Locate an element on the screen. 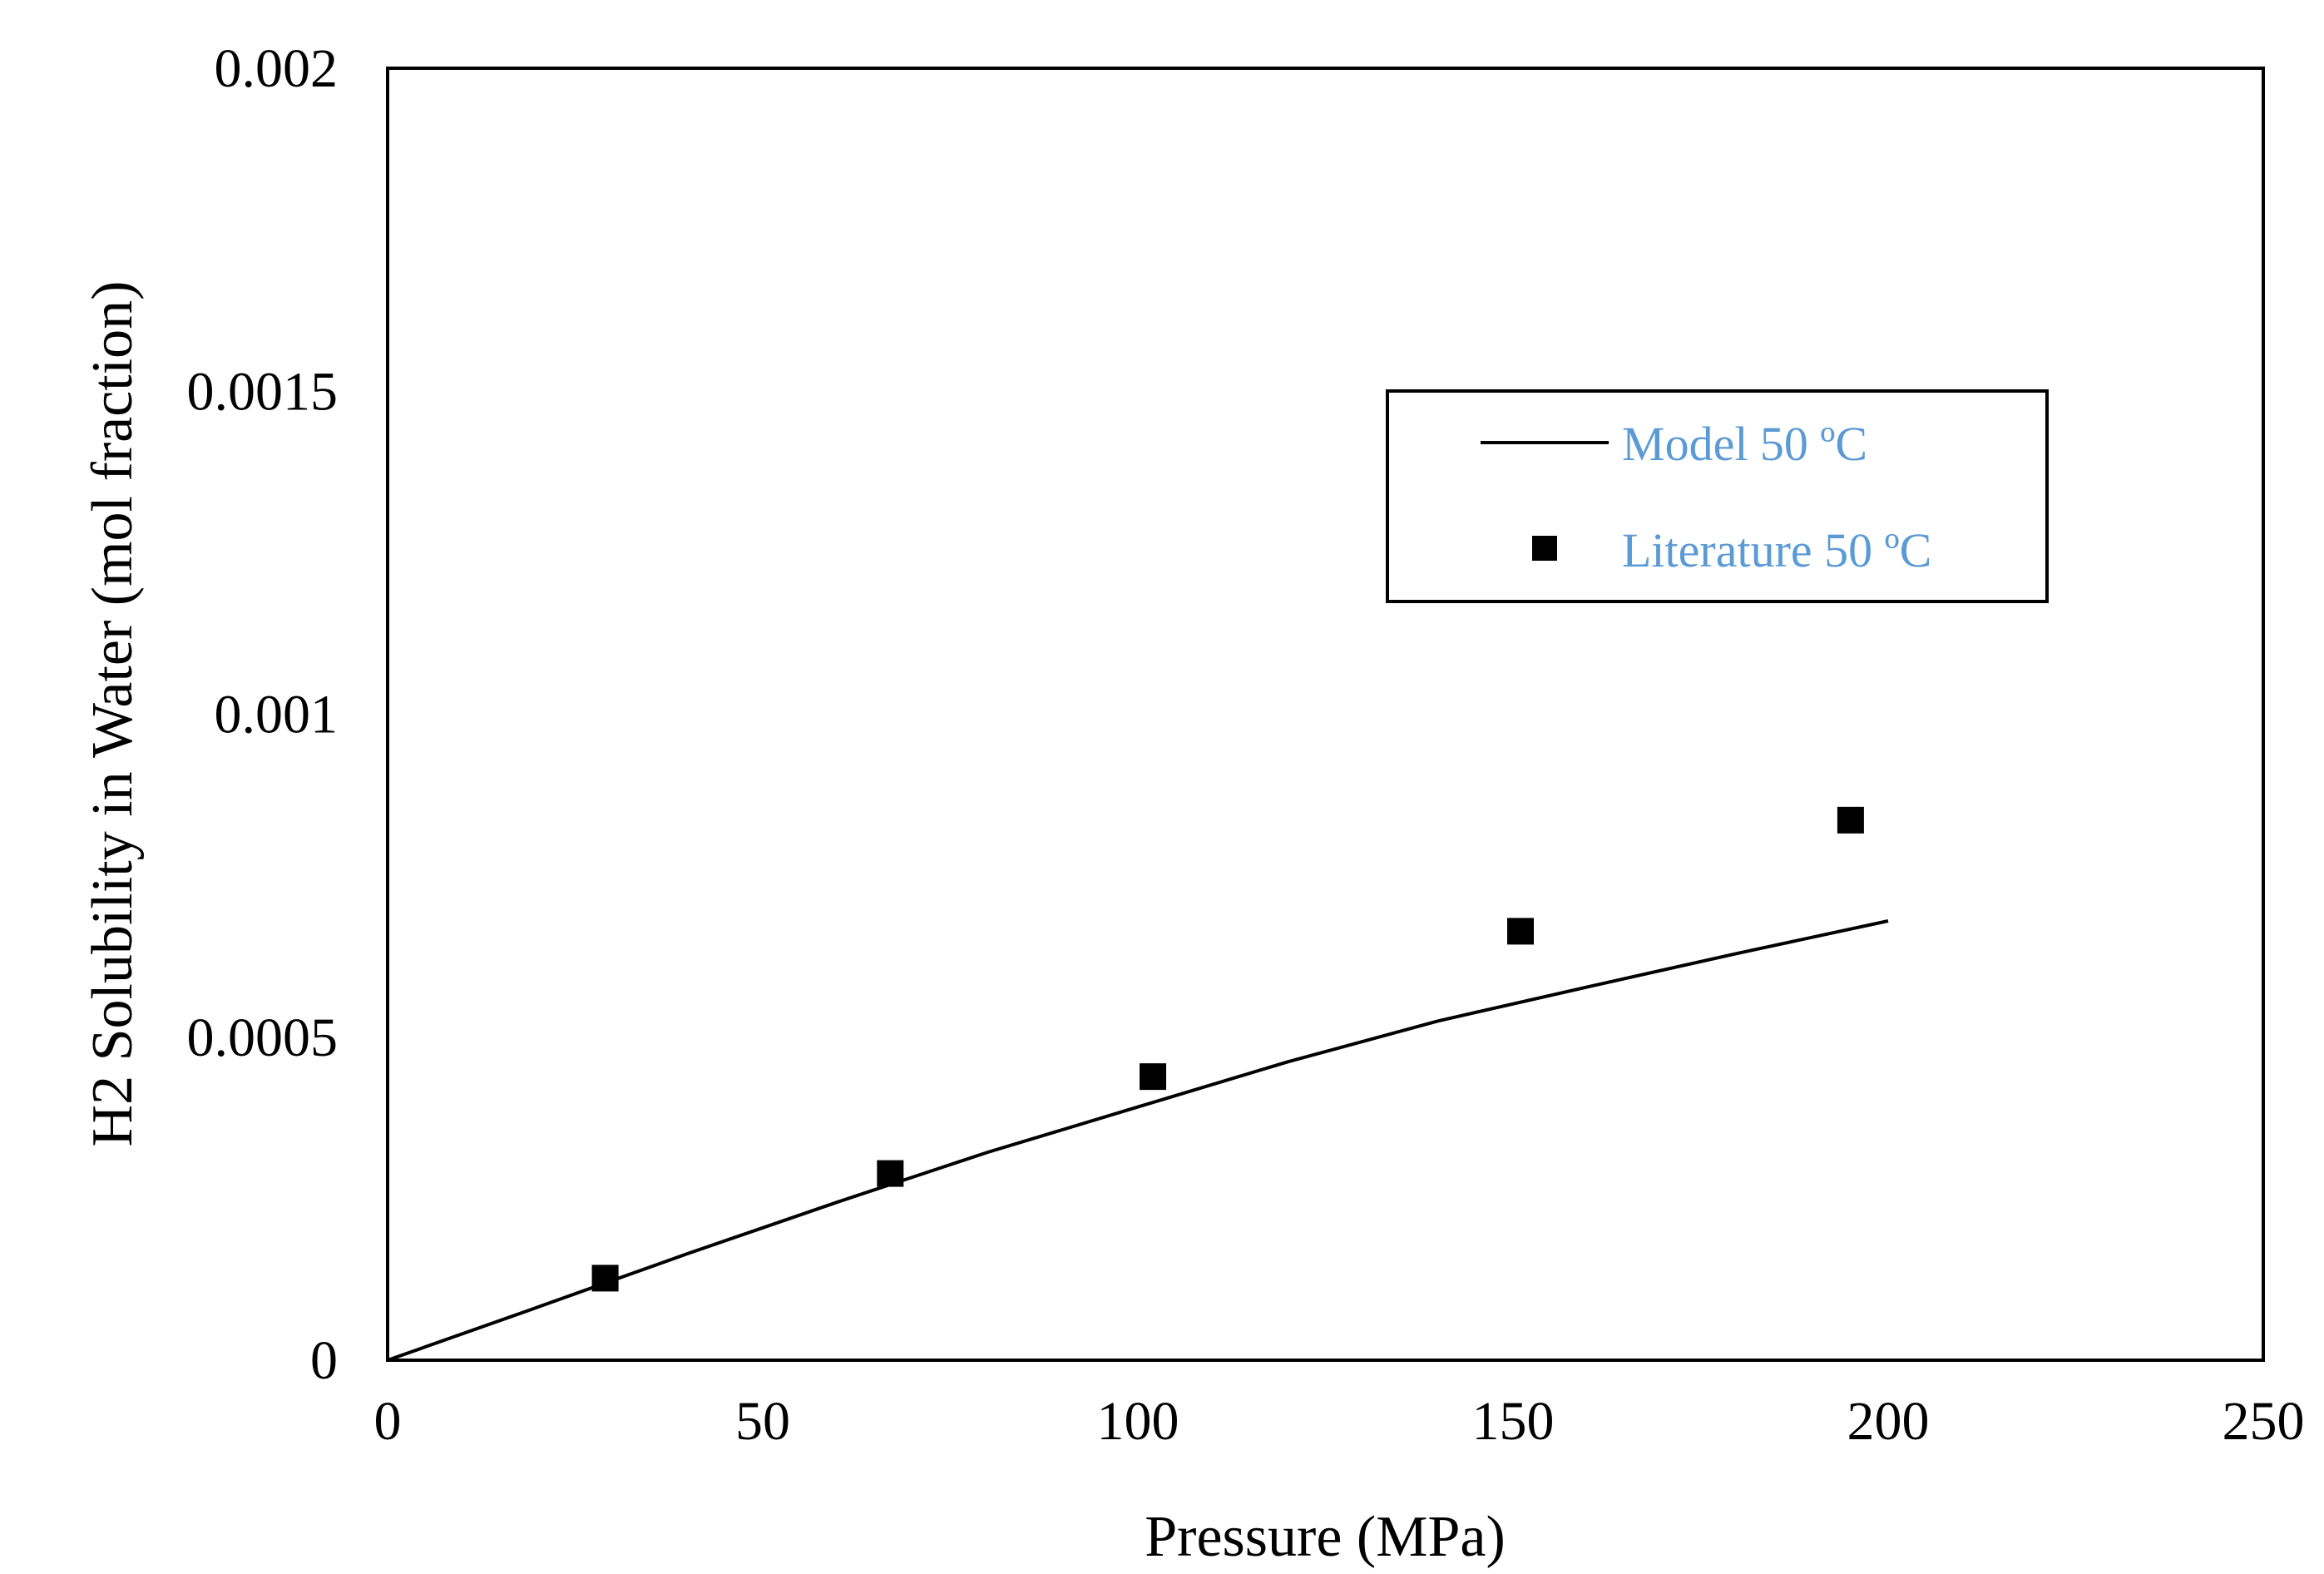 The height and width of the screenshot is (1574, 2324). y-tick-label: 0.0005 is located at coordinates (263, 1037).